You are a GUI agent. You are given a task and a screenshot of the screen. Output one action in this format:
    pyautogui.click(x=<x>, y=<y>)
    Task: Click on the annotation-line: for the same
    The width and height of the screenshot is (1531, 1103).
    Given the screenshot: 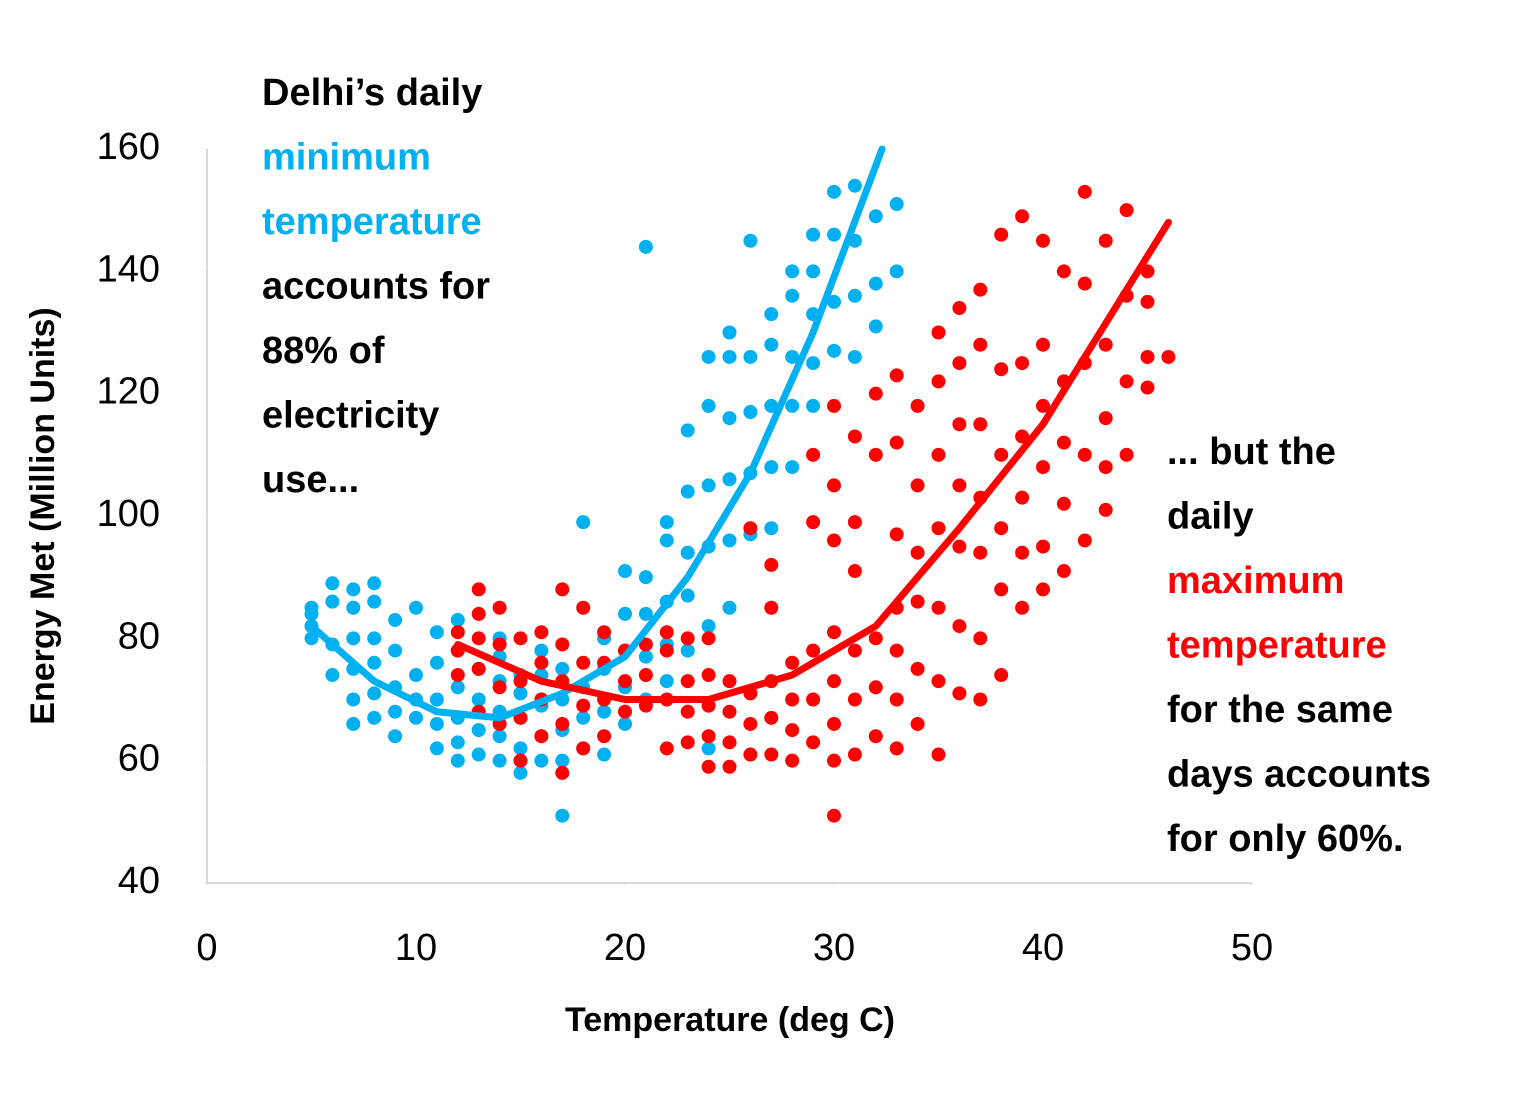 What is the action you would take?
    pyautogui.click(x=1280, y=710)
    